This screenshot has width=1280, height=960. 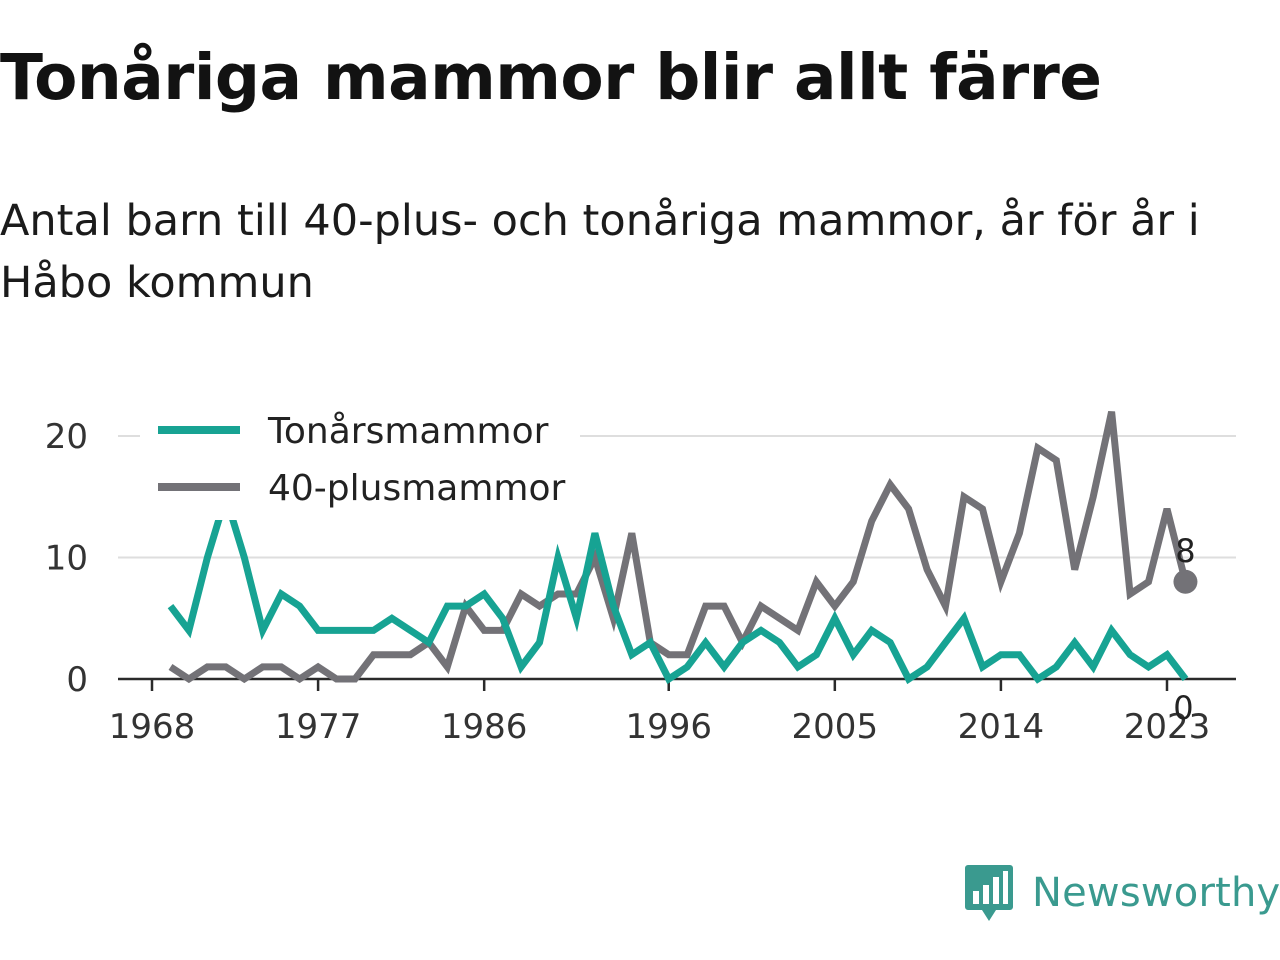 I want to click on y-tick-label: 10, so click(x=66, y=559).